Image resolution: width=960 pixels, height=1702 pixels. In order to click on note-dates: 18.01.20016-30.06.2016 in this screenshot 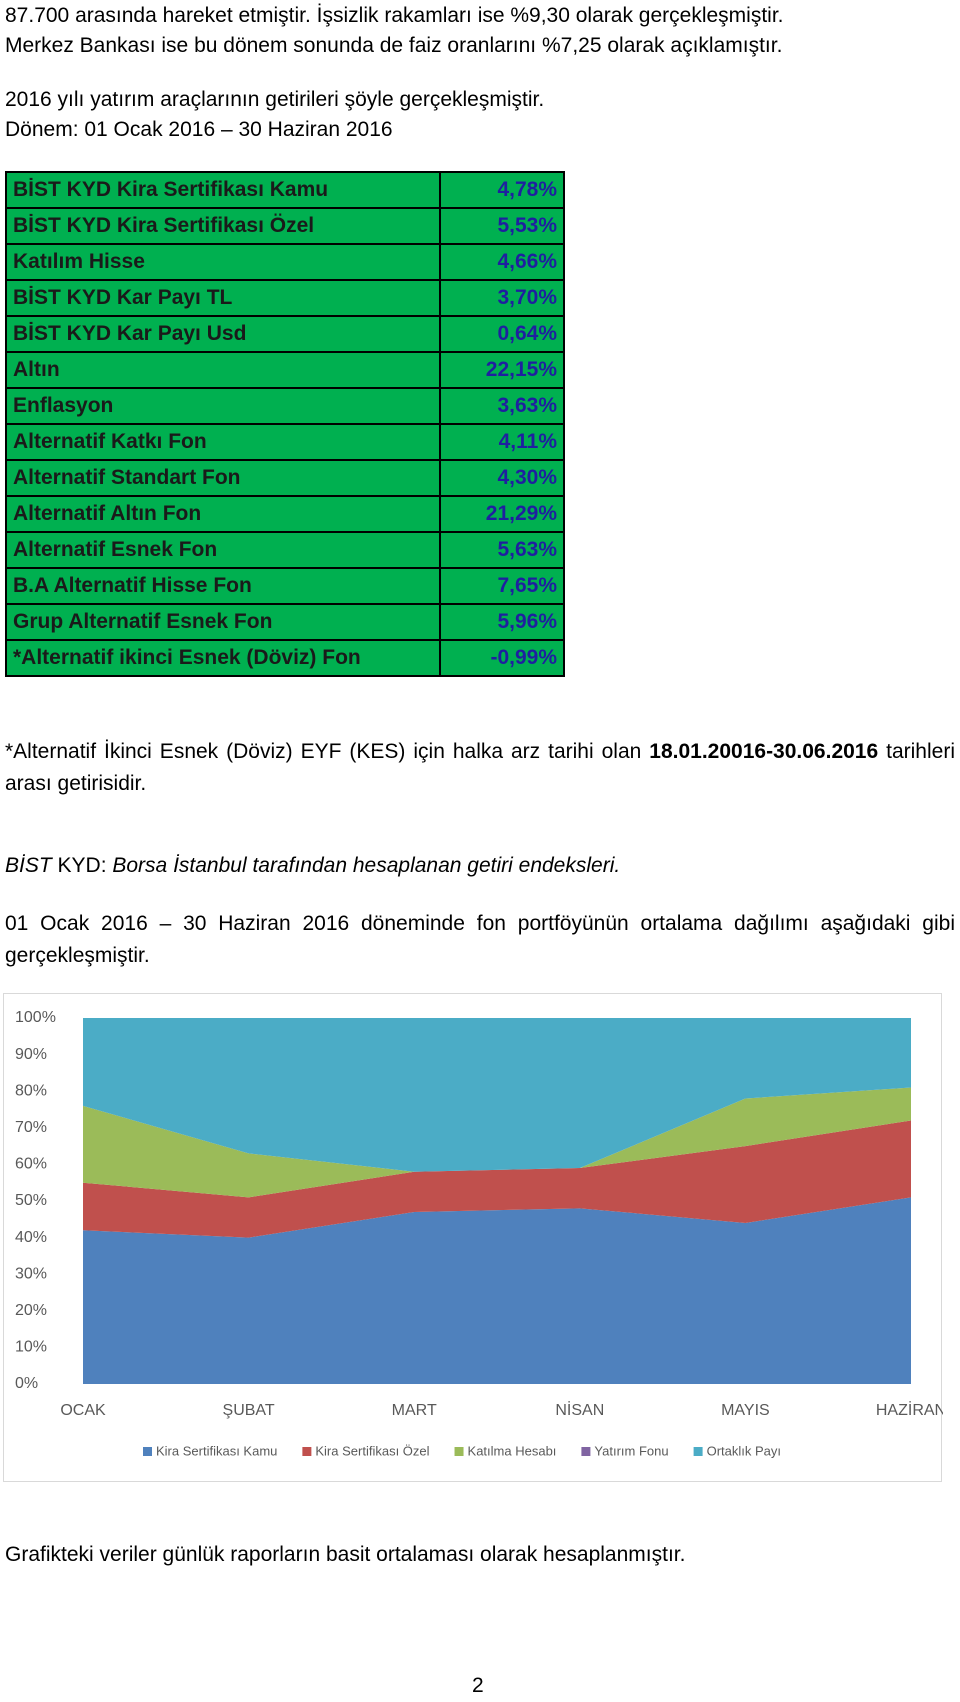, I will do `click(764, 751)`.